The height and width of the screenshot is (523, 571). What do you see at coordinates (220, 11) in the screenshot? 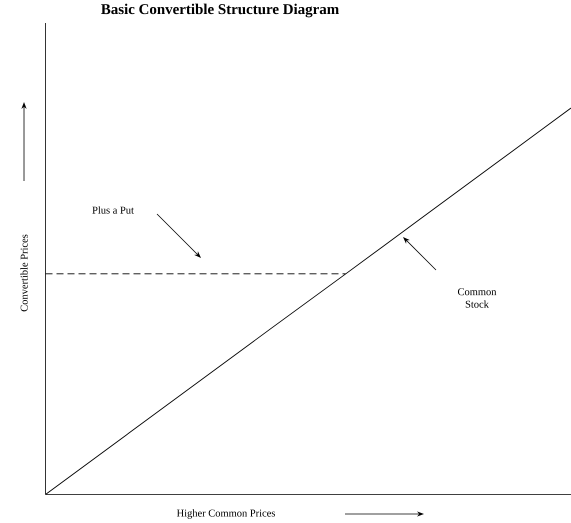
I see `chart-title: Basic Convertible Structure Diagram` at bounding box center [220, 11].